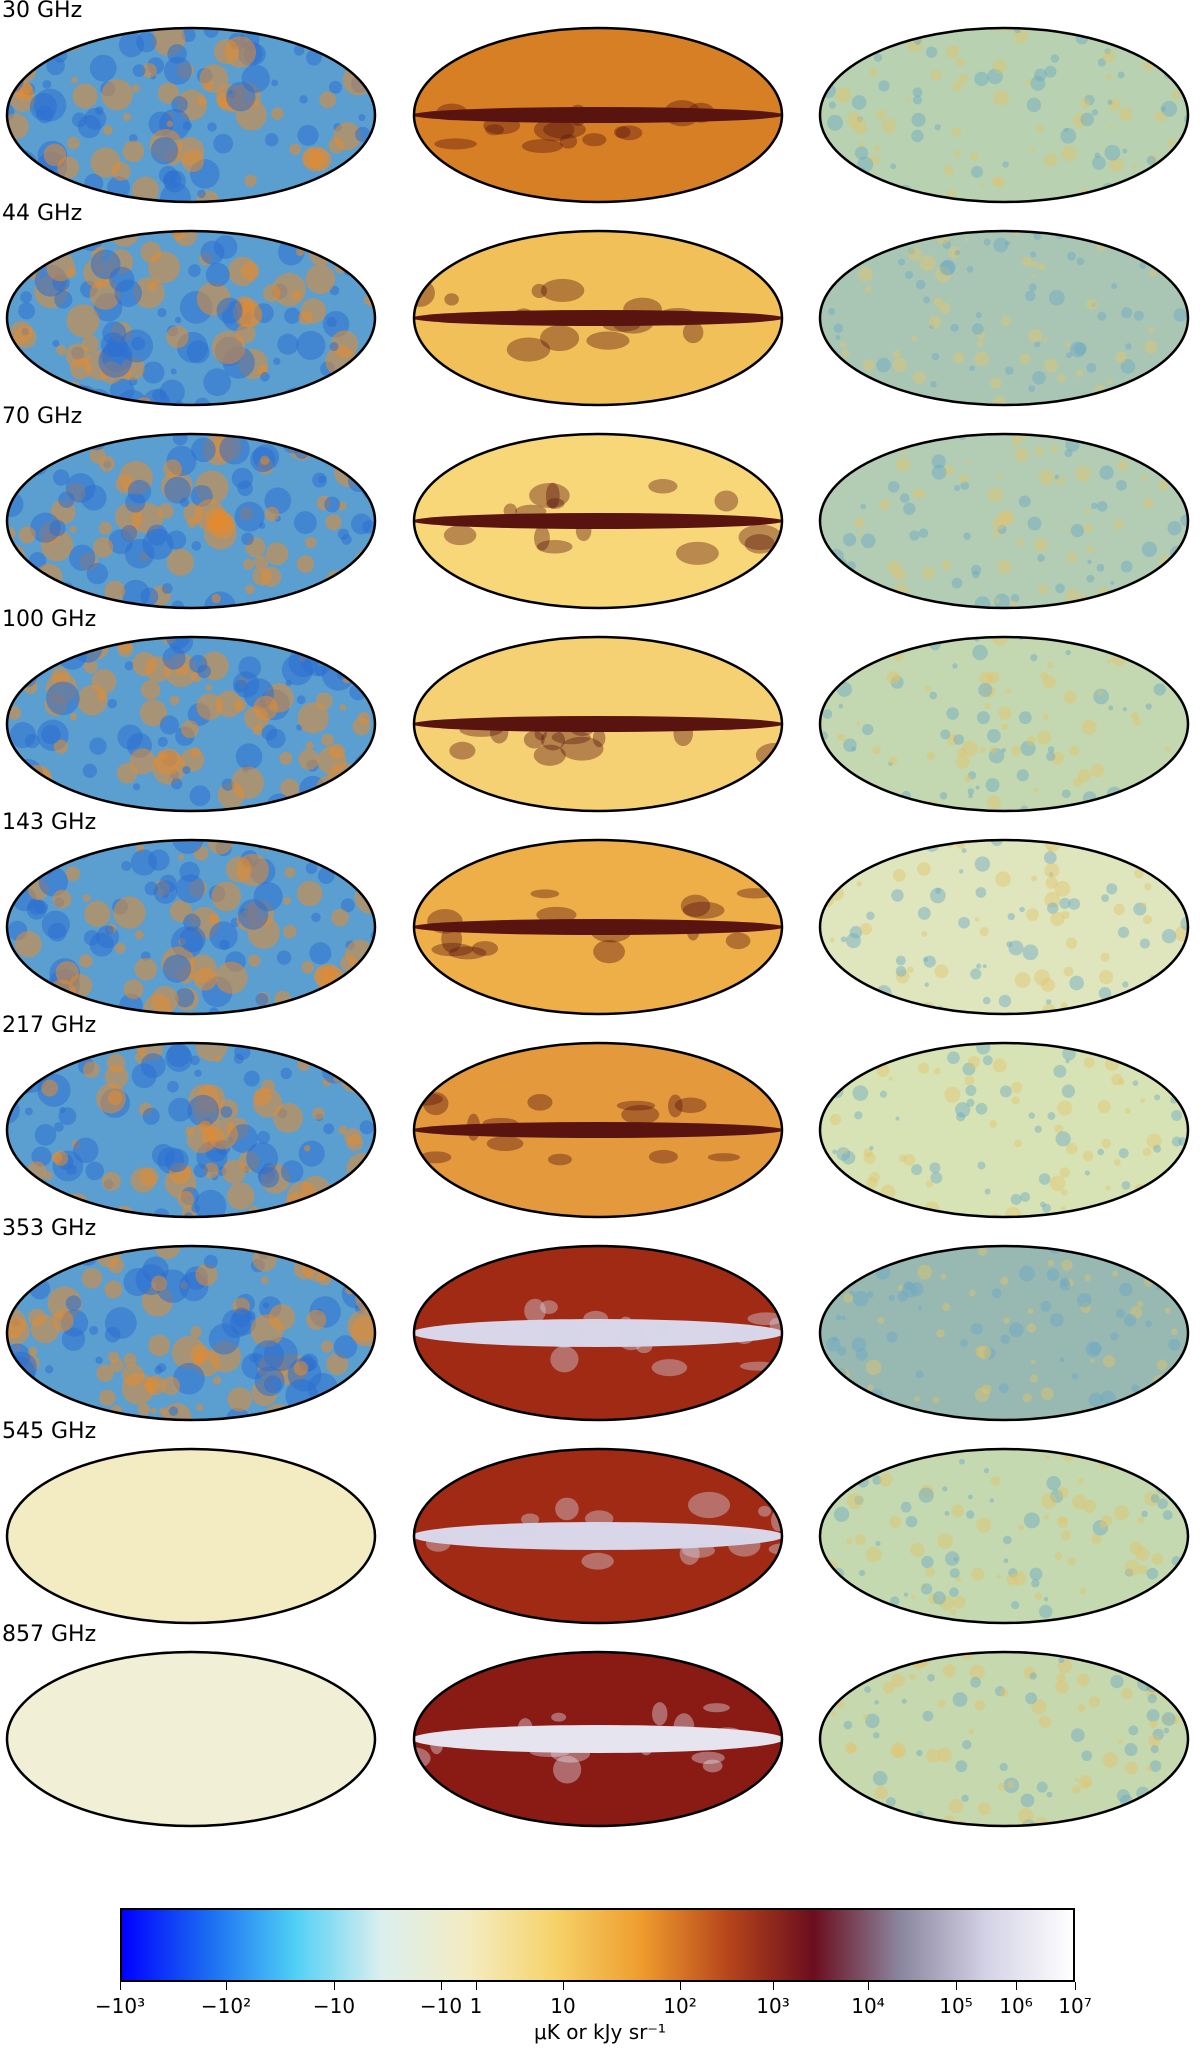 The height and width of the screenshot is (2052, 1200). Describe the element at coordinates (49, 619) in the screenshot. I see `frequency-label: 100 GHz` at that location.